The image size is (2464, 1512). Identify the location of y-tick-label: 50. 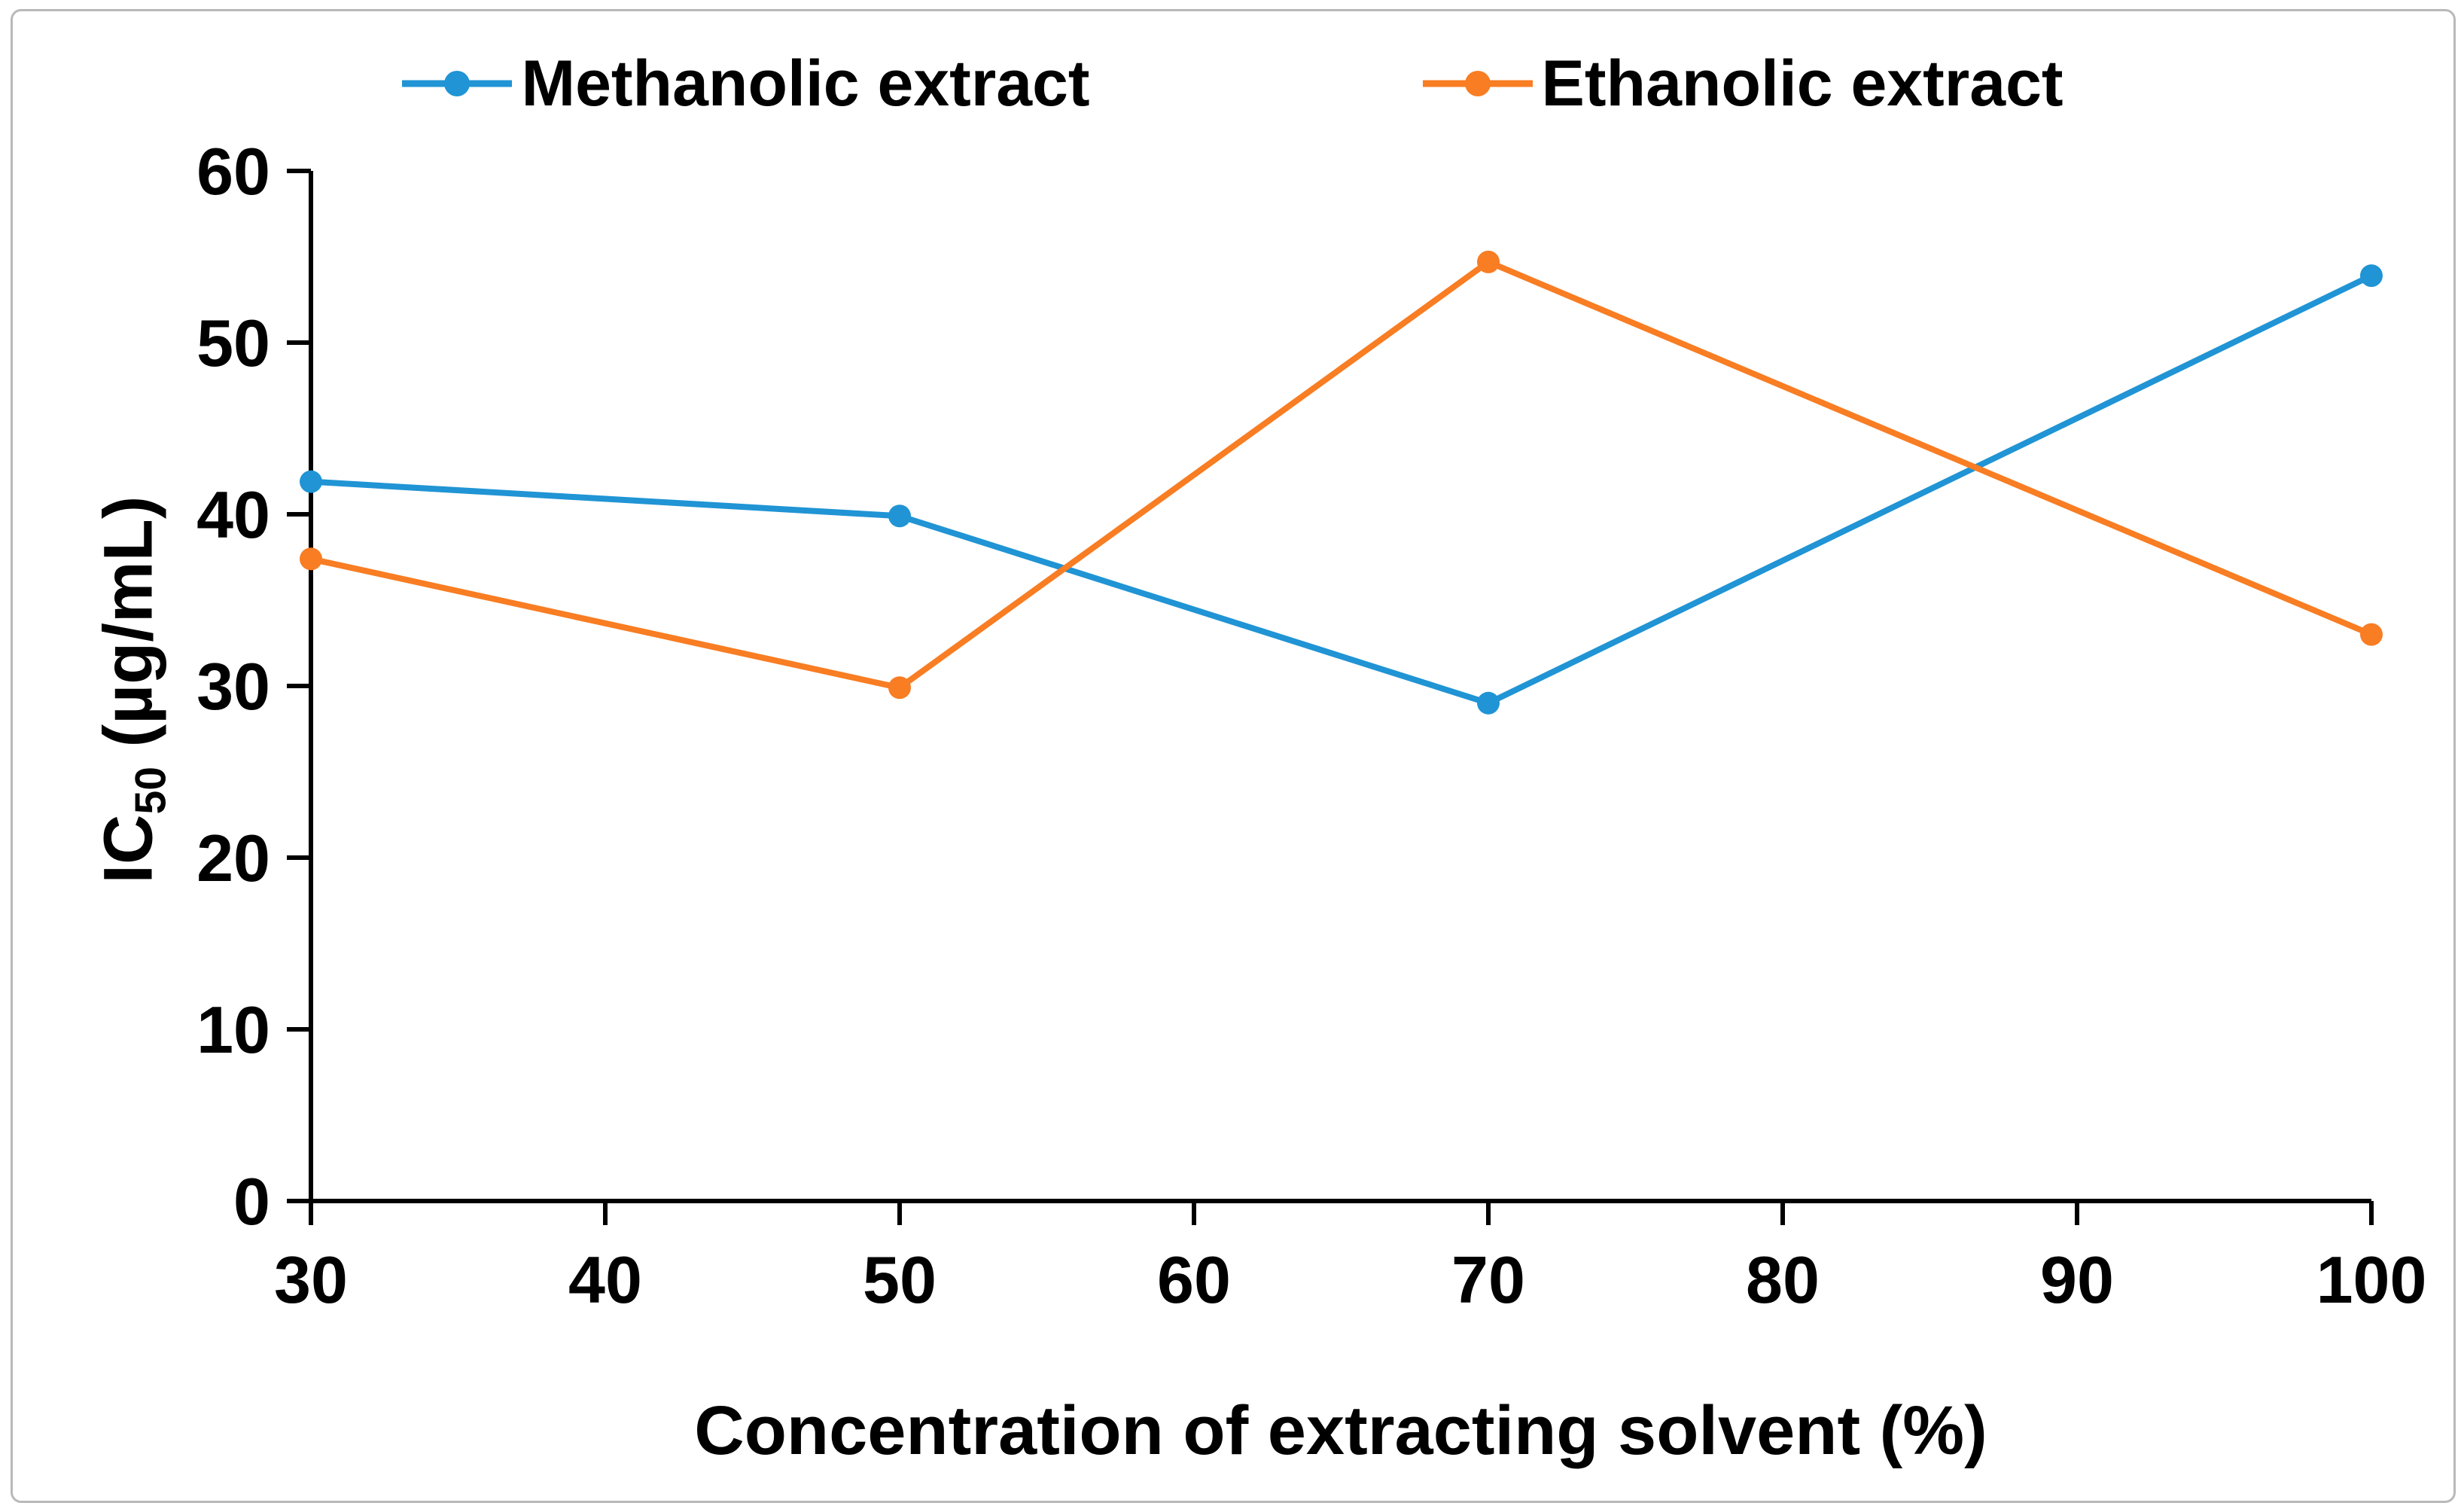
(233, 343).